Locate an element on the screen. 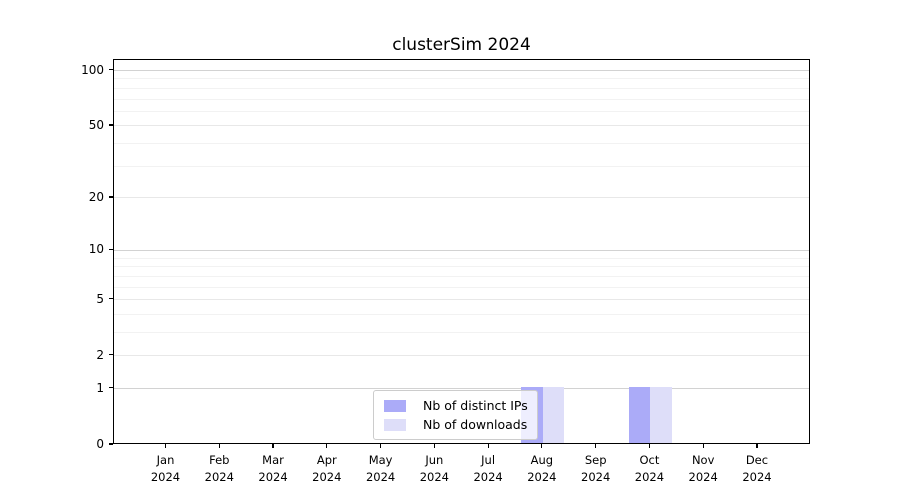 The image size is (900, 500). legend: Nb of distinct IPs Nb of downloads is located at coordinates (455, 415).